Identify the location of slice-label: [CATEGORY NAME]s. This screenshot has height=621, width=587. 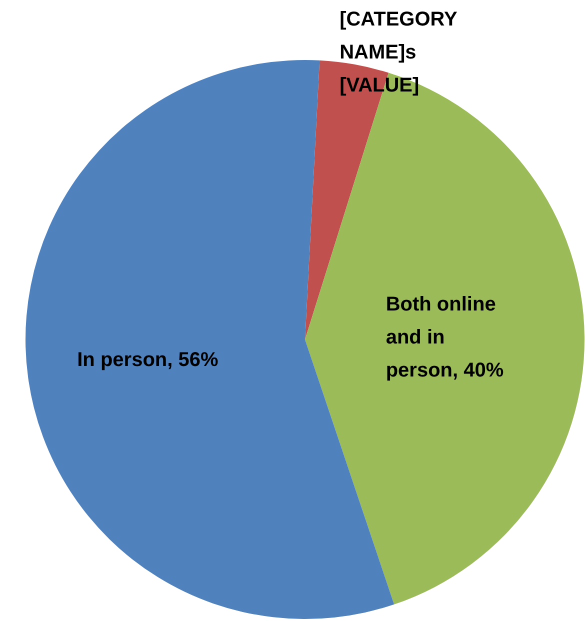
(399, 36).